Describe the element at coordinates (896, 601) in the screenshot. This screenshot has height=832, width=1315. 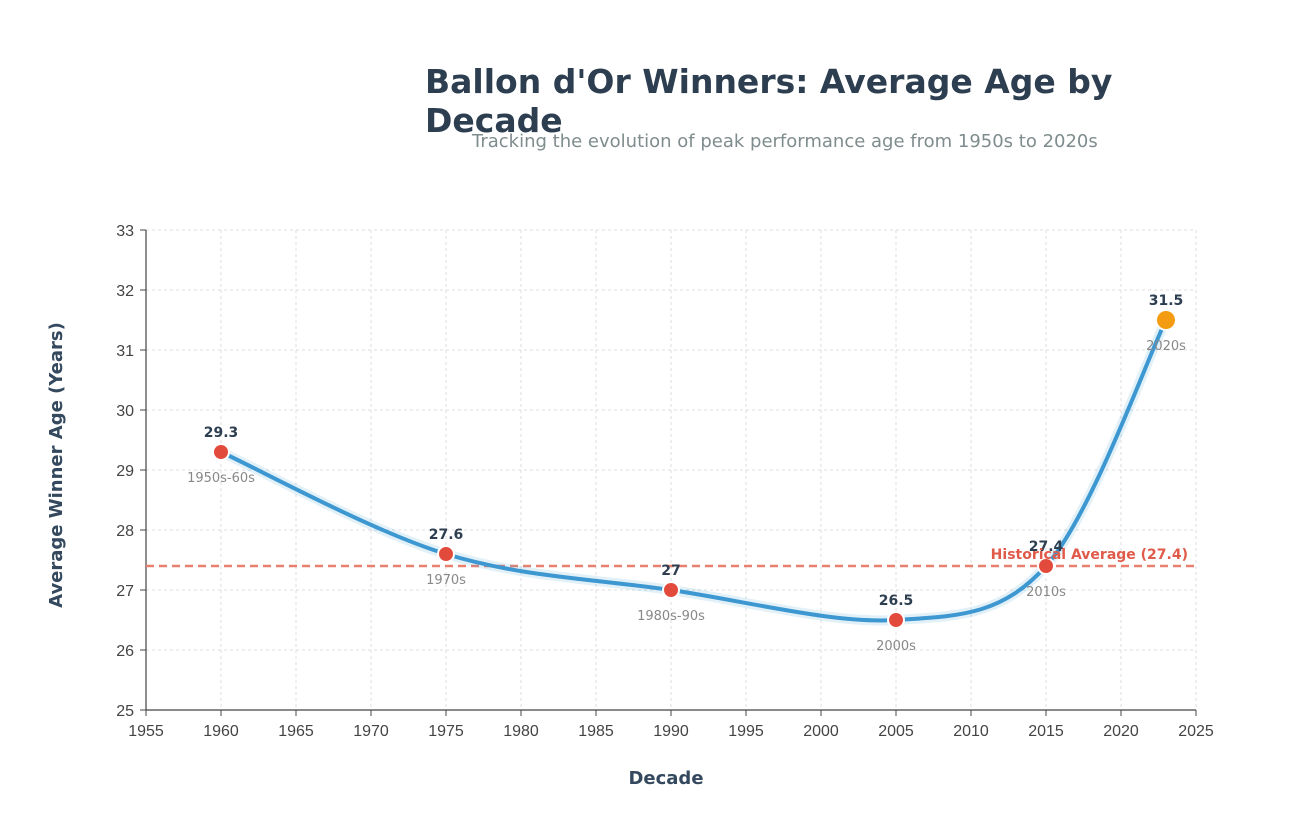
I see `value-label: 26.5` at that location.